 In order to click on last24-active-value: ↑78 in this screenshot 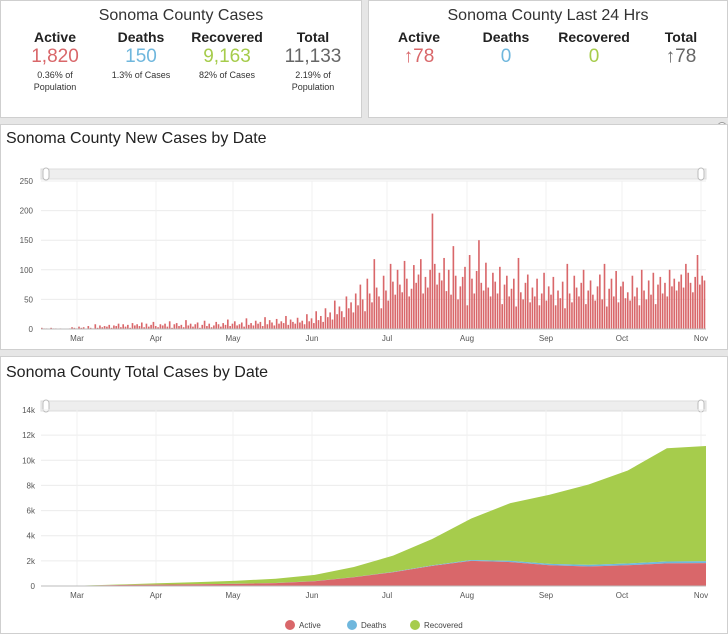, I will do `click(419, 56)`.